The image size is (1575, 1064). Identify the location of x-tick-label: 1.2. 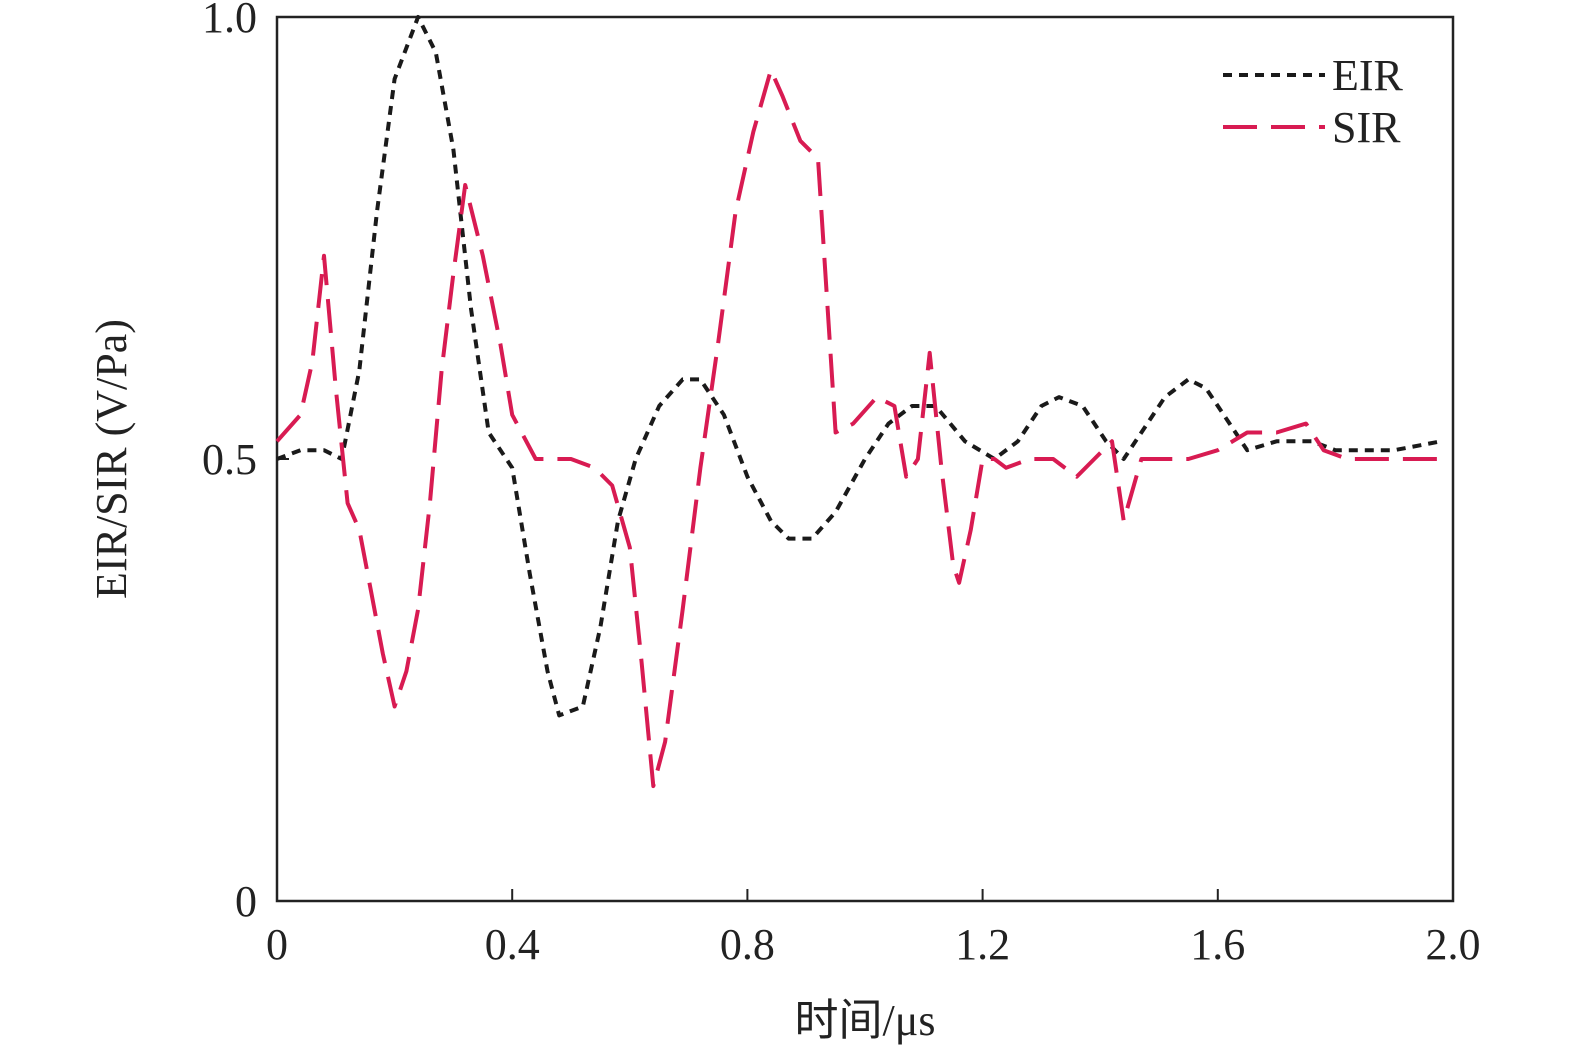
(982, 944).